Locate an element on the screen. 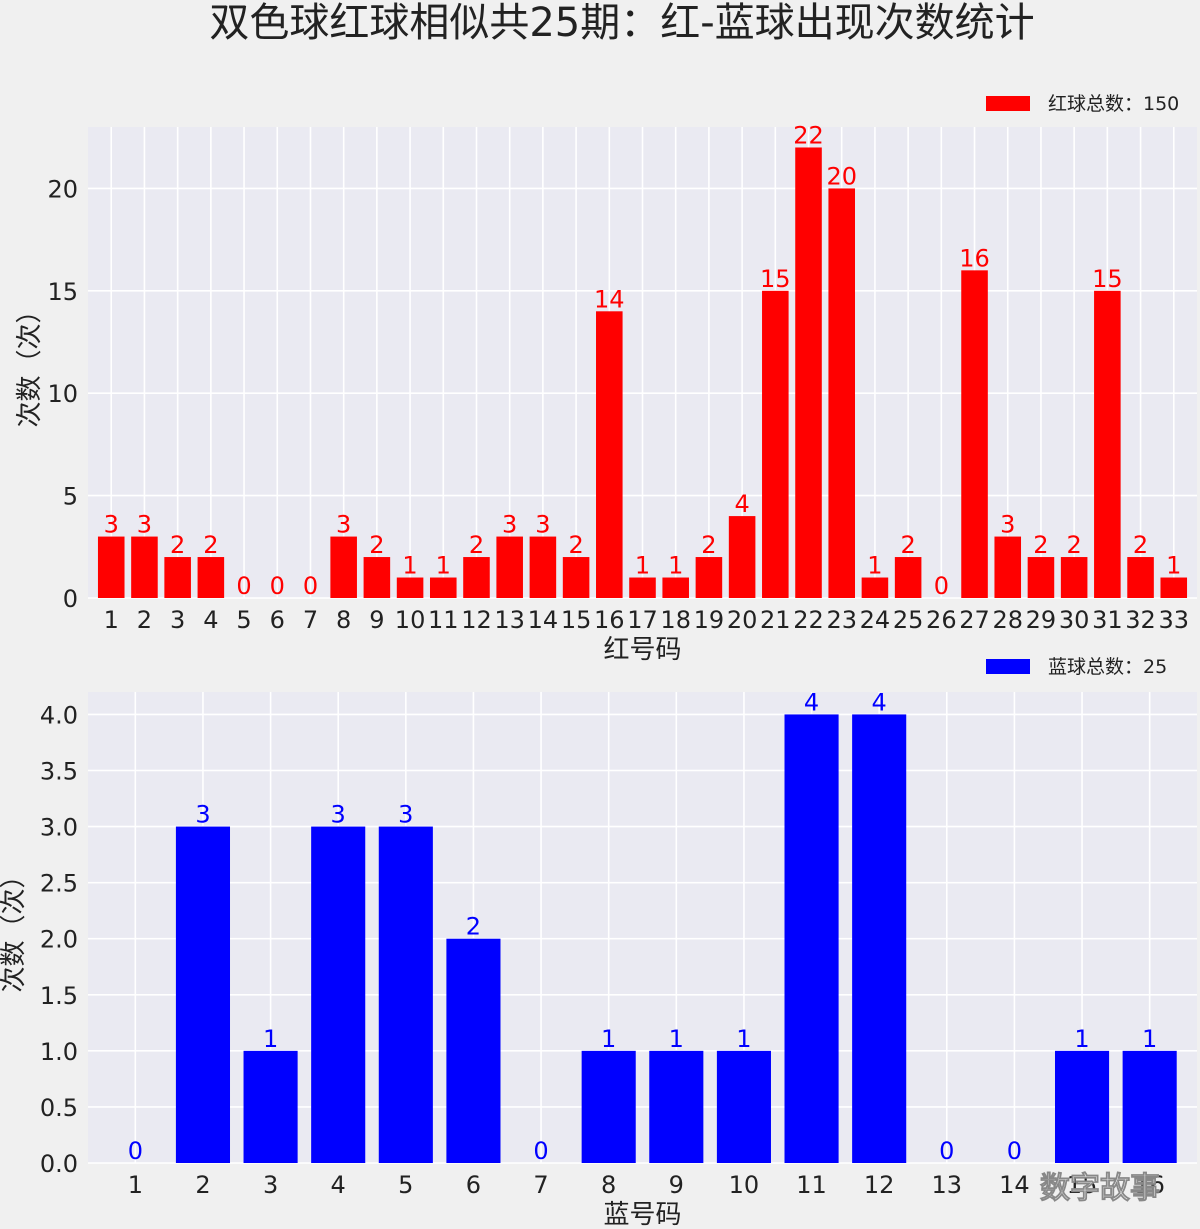  chart-title: 双色球红球相似共25期：红-蓝球出现次数统计 is located at coordinates (621, 23).